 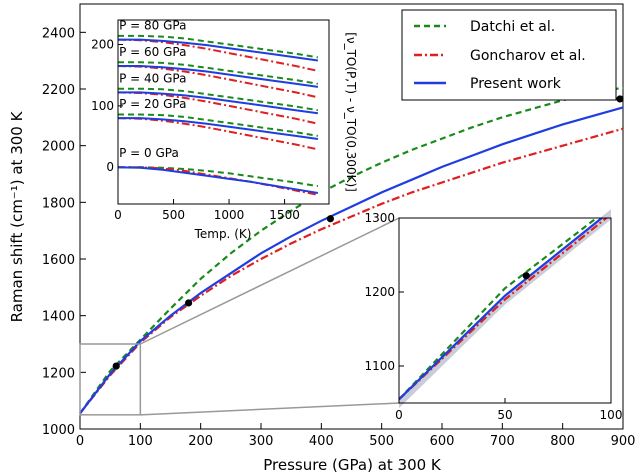 What do you see at coordinates (152, 52) in the screenshot?
I see `inset-top-pressure-label: P = 60 GPa` at bounding box center [152, 52].